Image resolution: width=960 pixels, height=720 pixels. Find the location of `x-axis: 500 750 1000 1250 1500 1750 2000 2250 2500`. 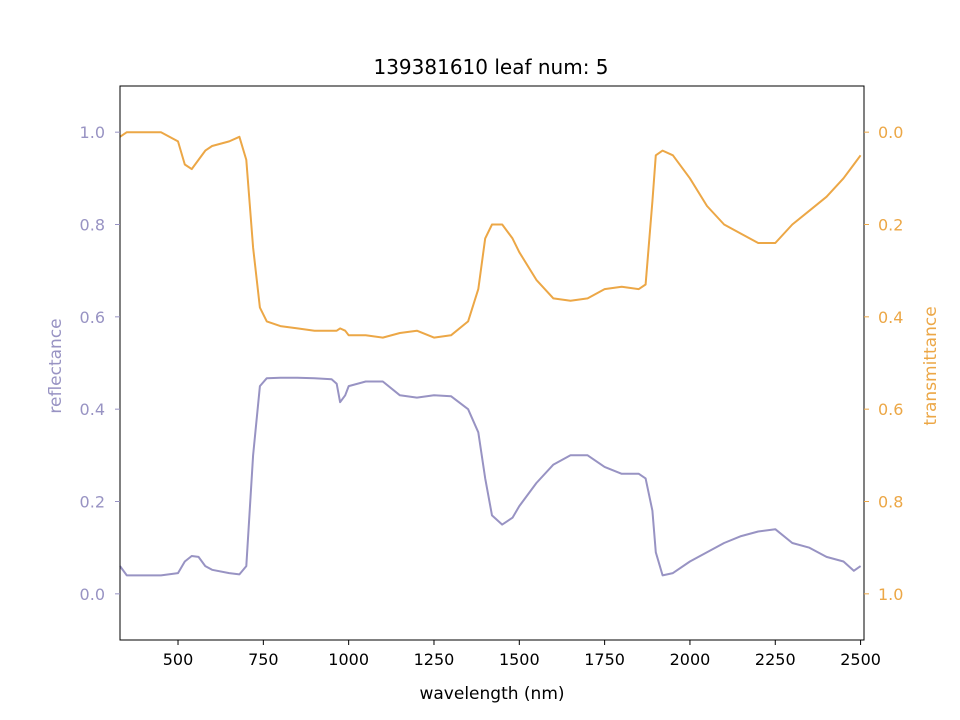

x-axis: 500 750 1000 1250 1500 1750 2000 2250 2500 is located at coordinates (522, 654).